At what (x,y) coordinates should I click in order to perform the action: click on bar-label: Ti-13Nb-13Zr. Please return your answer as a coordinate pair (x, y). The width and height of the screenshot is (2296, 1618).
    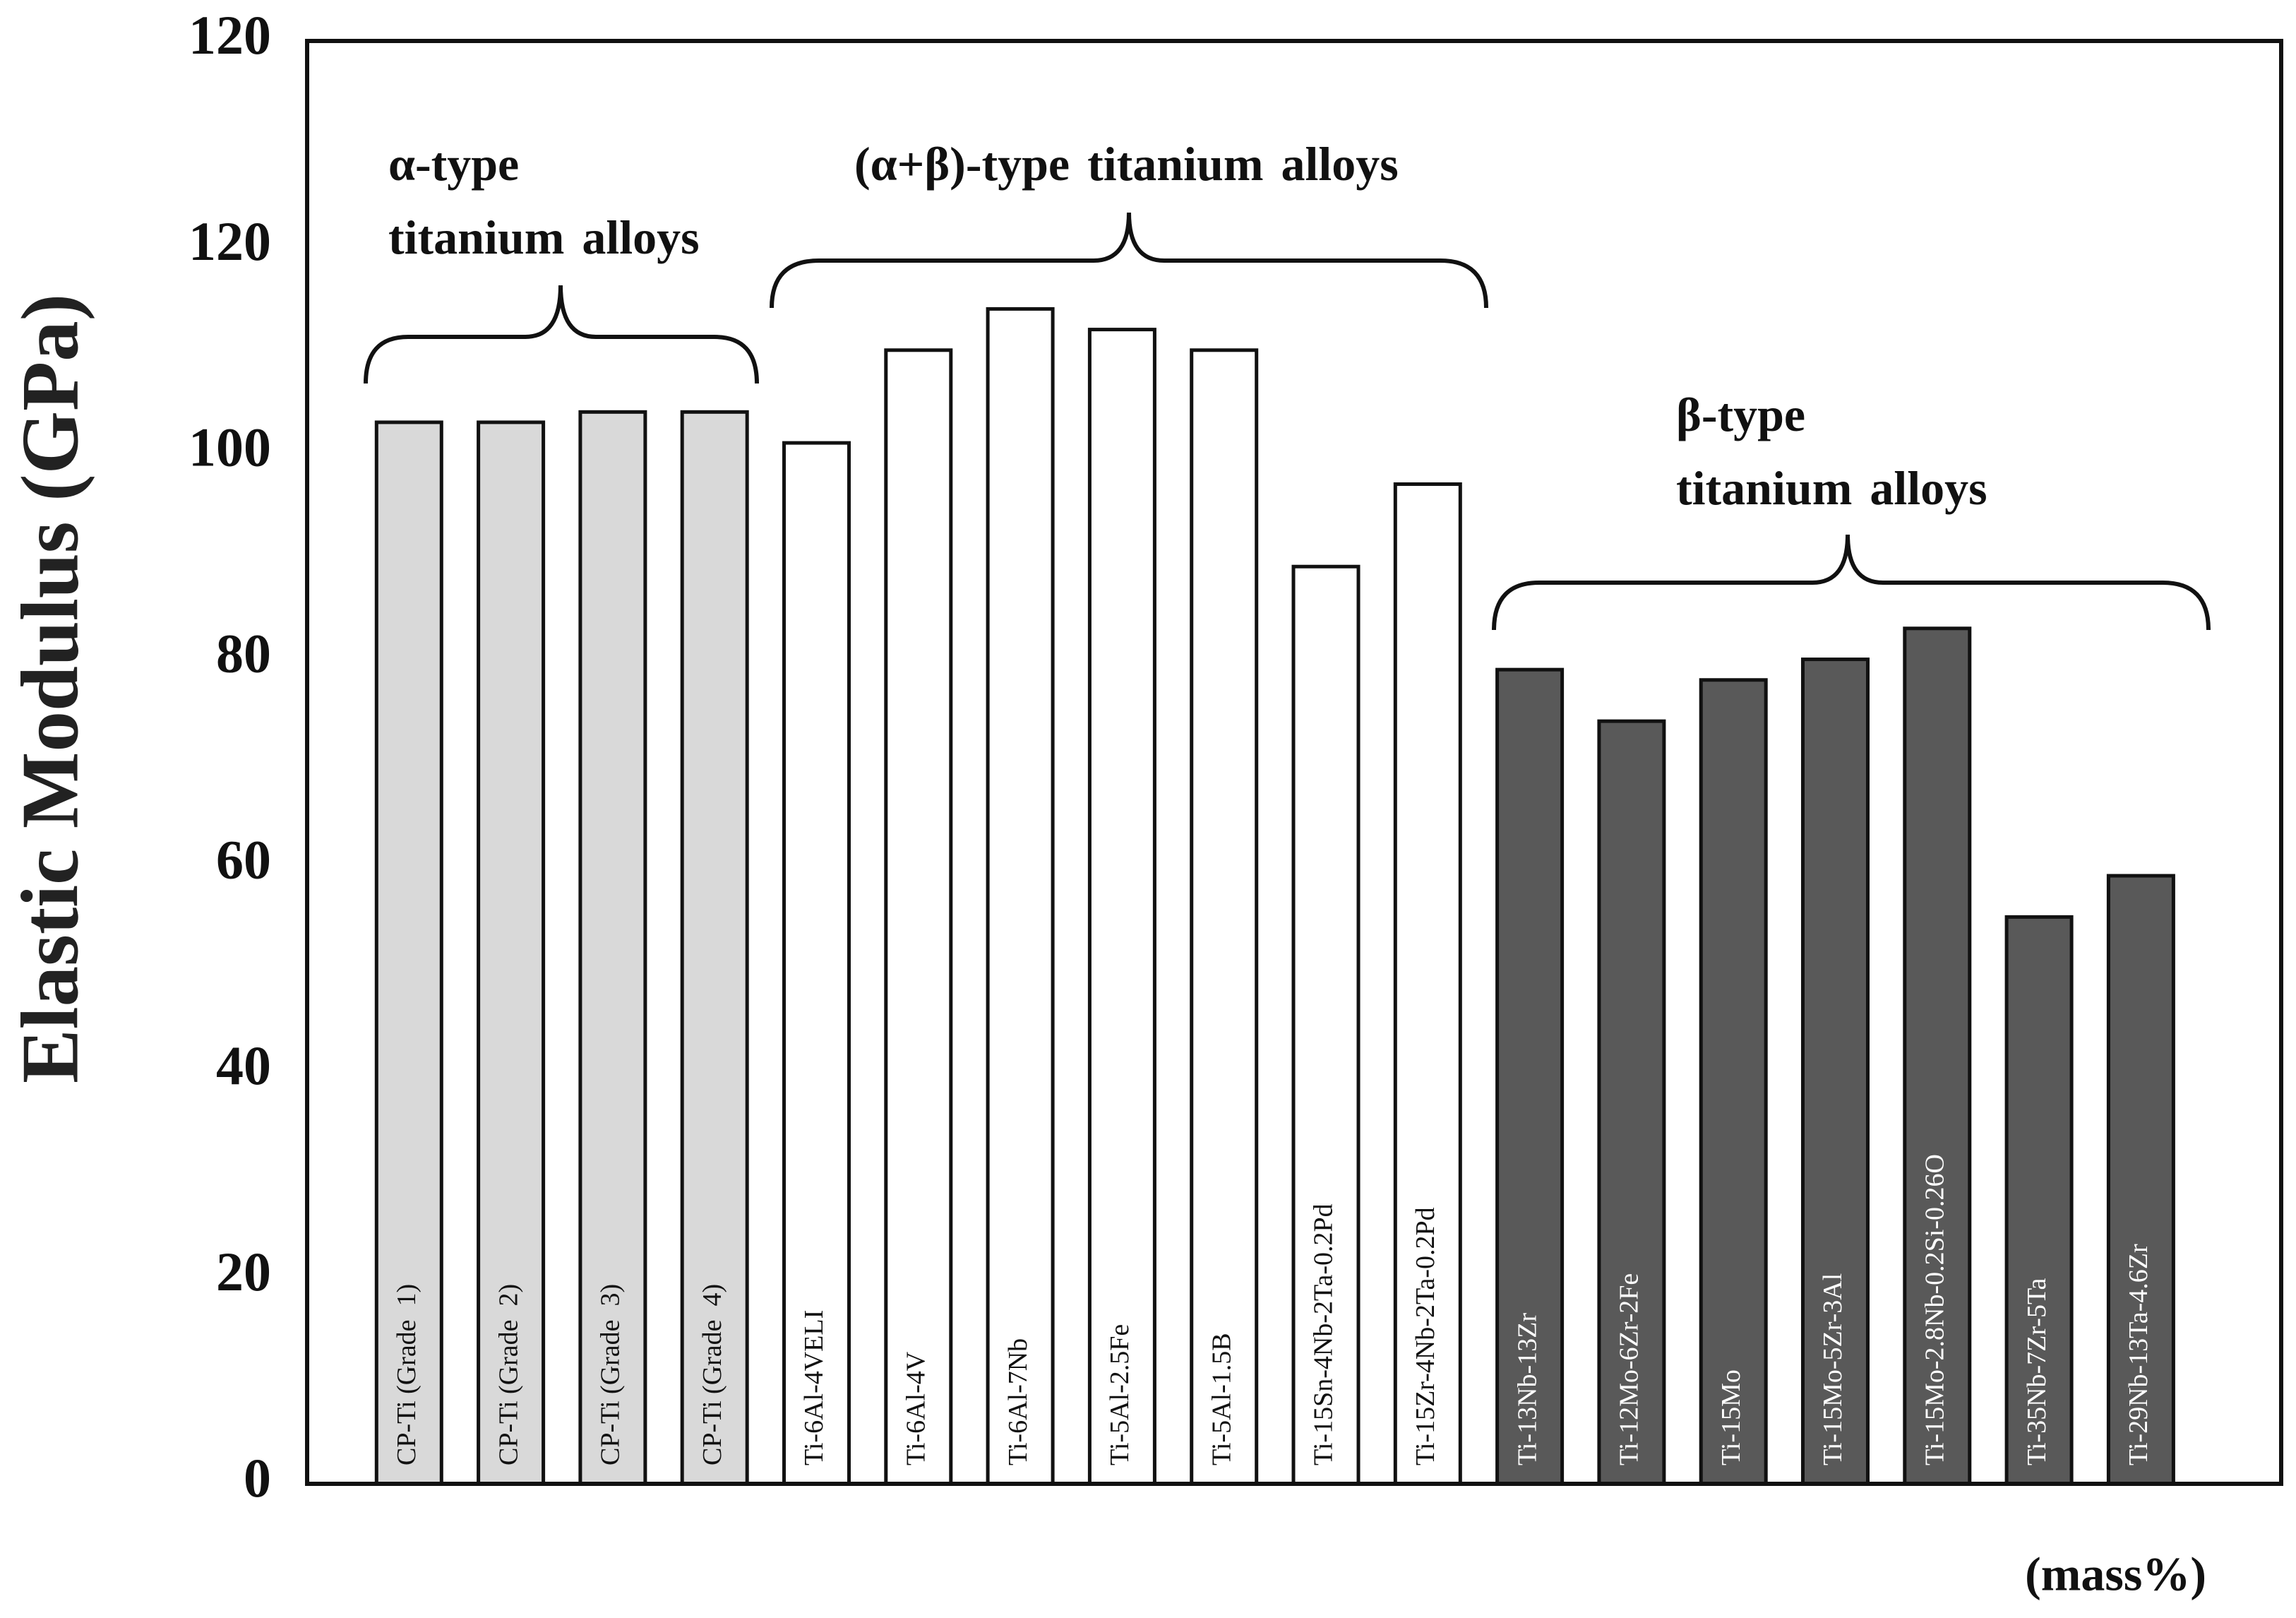
    Looking at the image, I should click on (1527, 1389).